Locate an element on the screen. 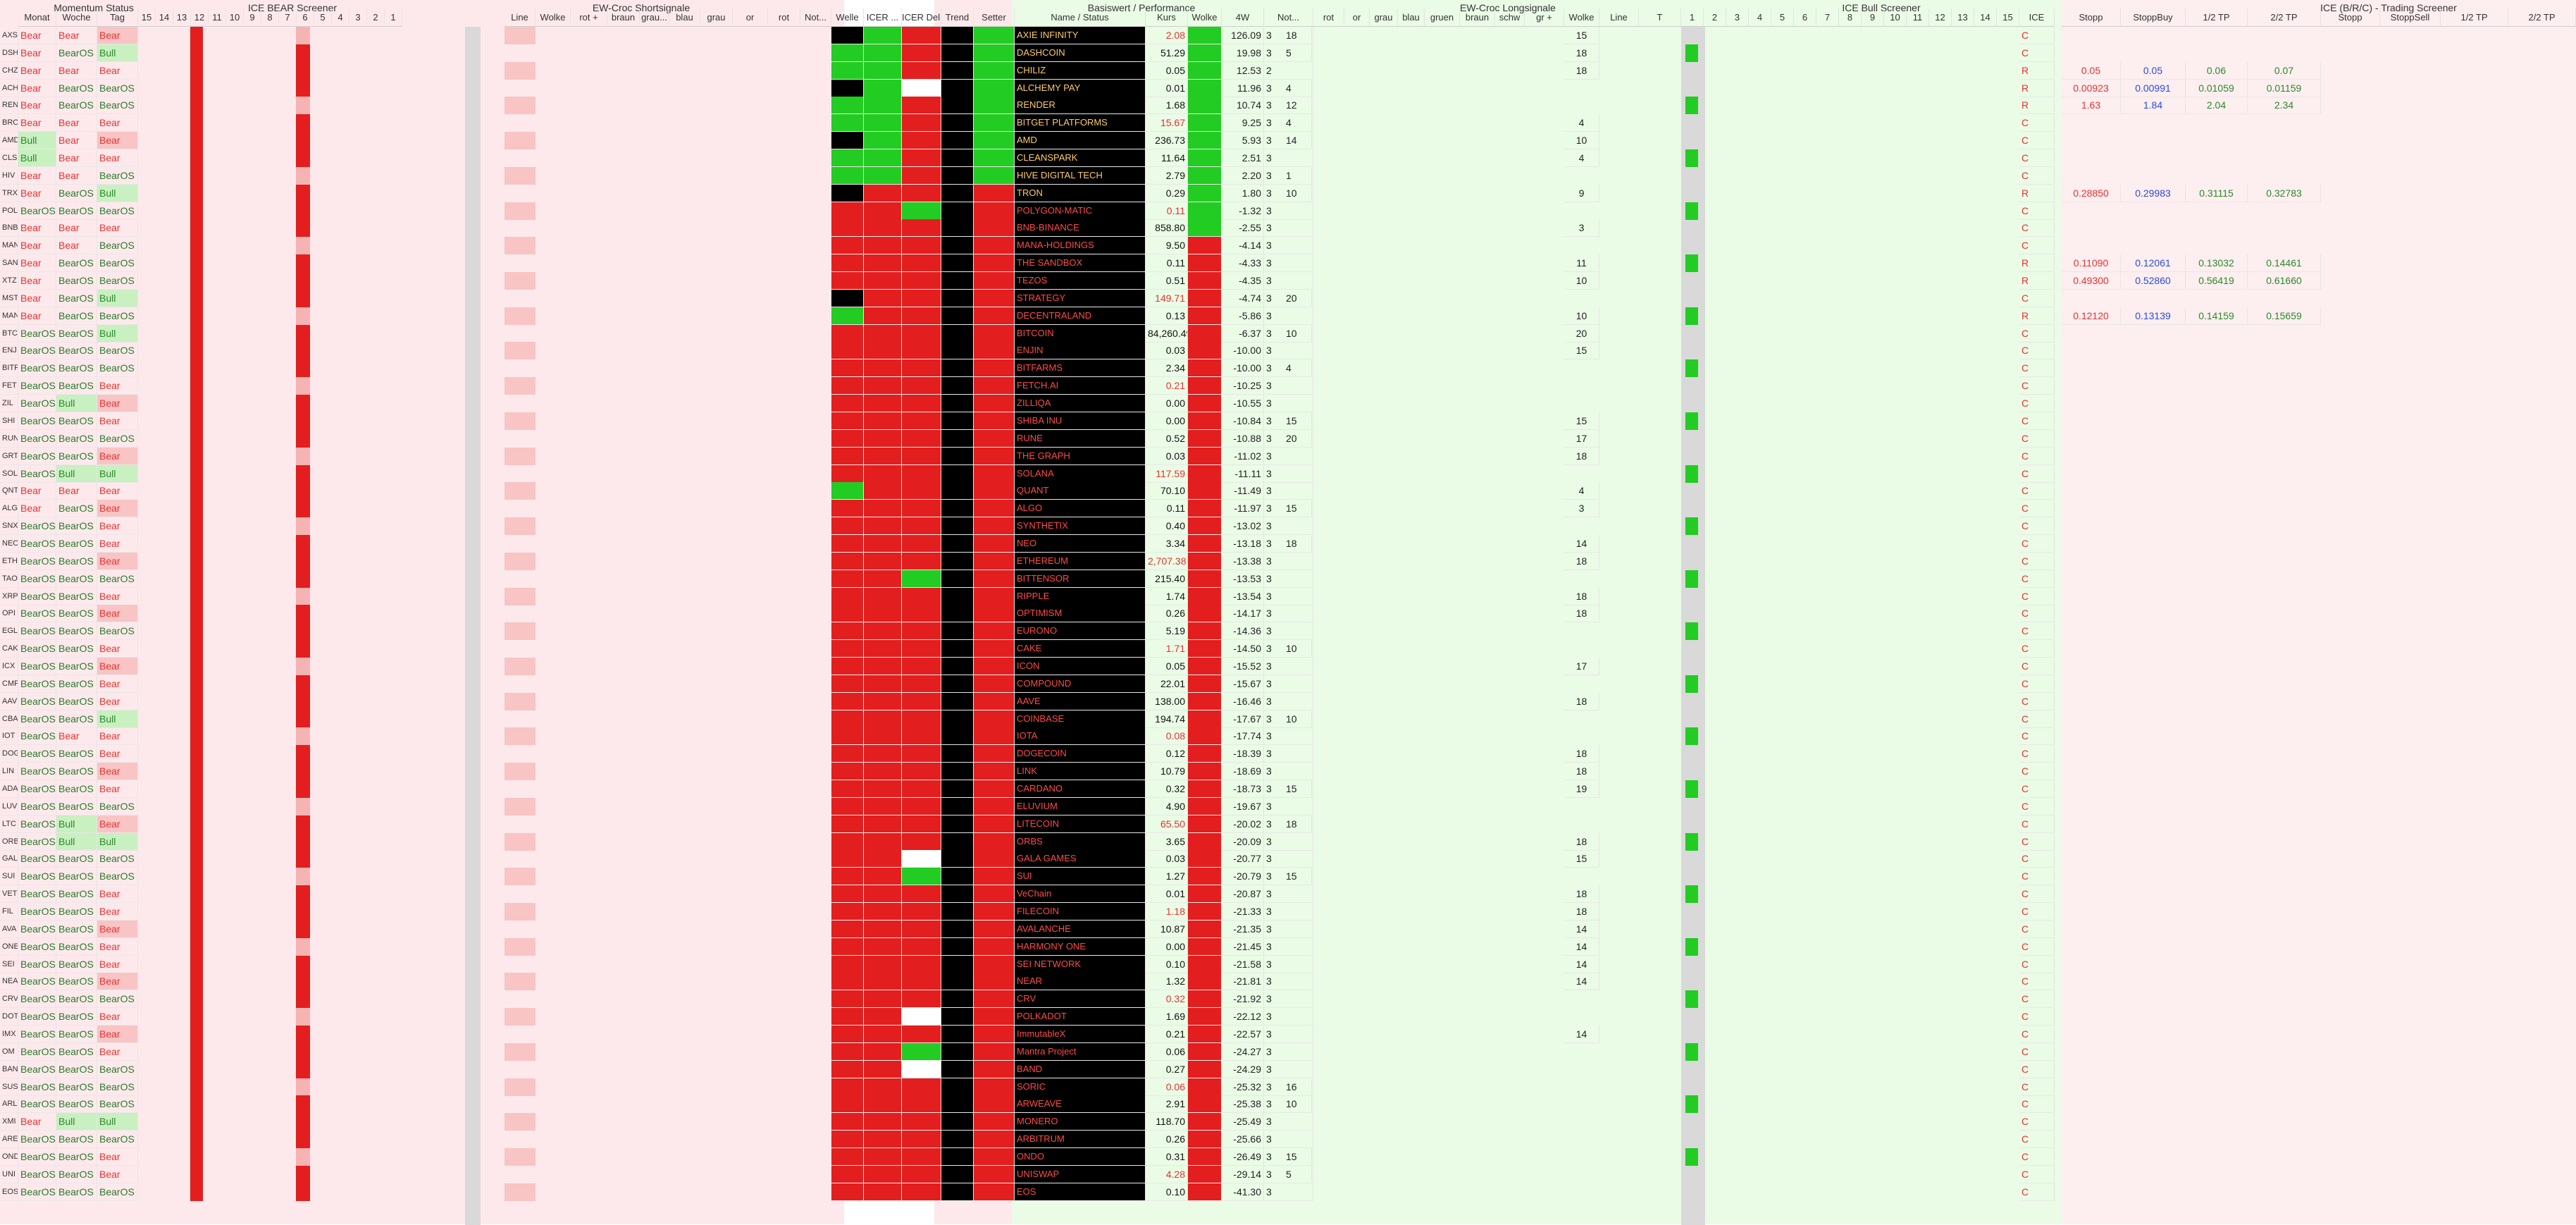  ice-bull-header-15: ICE is located at coordinates (2037, 17).